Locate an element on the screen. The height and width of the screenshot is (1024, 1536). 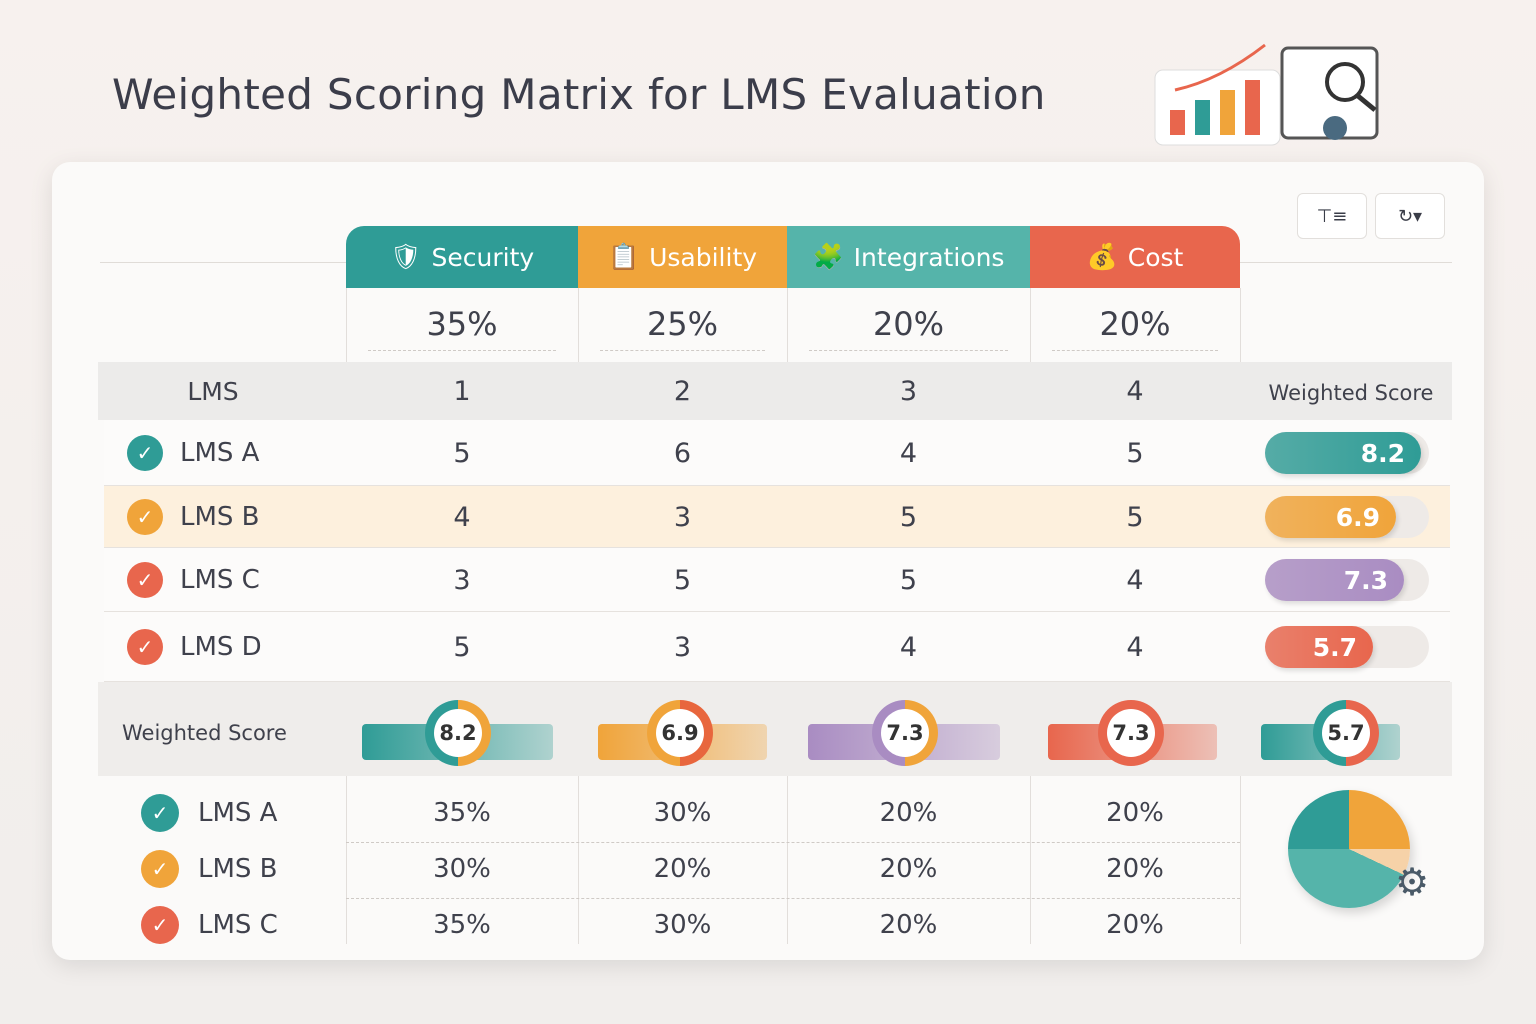
criterion-number: 4 is located at coordinates (1135, 391).